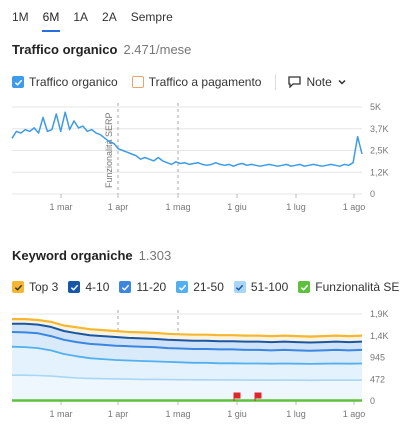 The height and width of the screenshot is (435, 400). I want to click on note-icon, so click(295, 82).